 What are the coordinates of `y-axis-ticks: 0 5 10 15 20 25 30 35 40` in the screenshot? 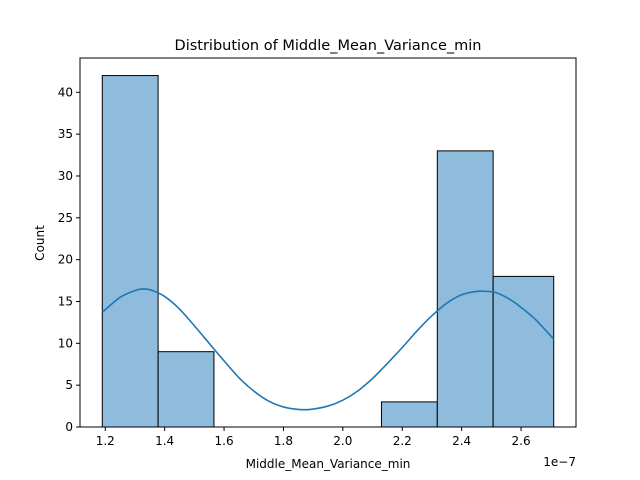 It's located at (69, 259).